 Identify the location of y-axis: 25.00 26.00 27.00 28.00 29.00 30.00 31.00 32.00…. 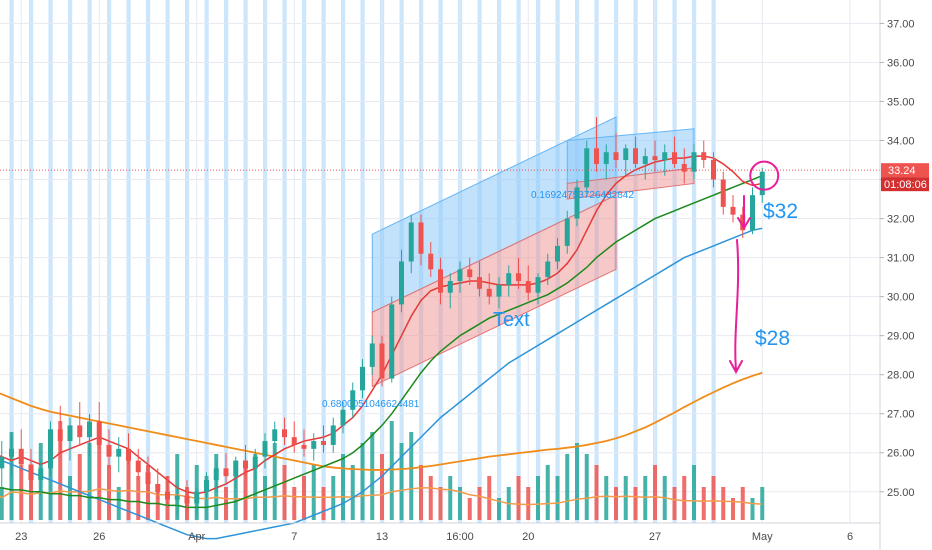
(897, 258).